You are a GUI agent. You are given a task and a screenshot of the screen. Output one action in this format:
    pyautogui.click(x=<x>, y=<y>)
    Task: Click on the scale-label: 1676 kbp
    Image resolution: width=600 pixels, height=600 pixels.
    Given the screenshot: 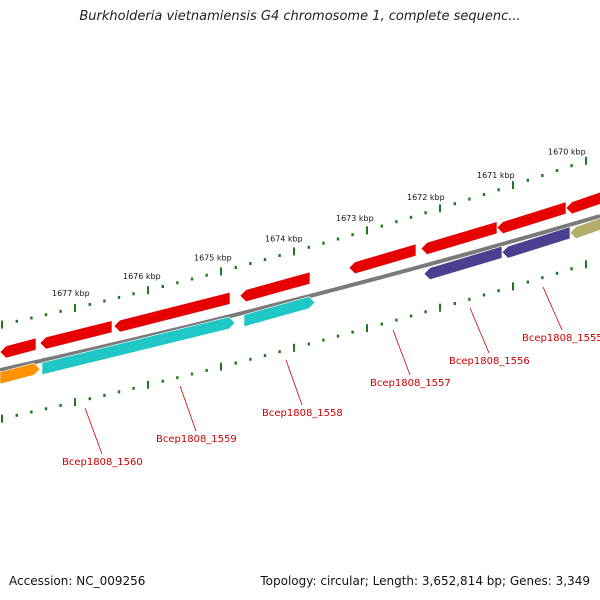 What is the action you would take?
    pyautogui.click(x=142, y=276)
    